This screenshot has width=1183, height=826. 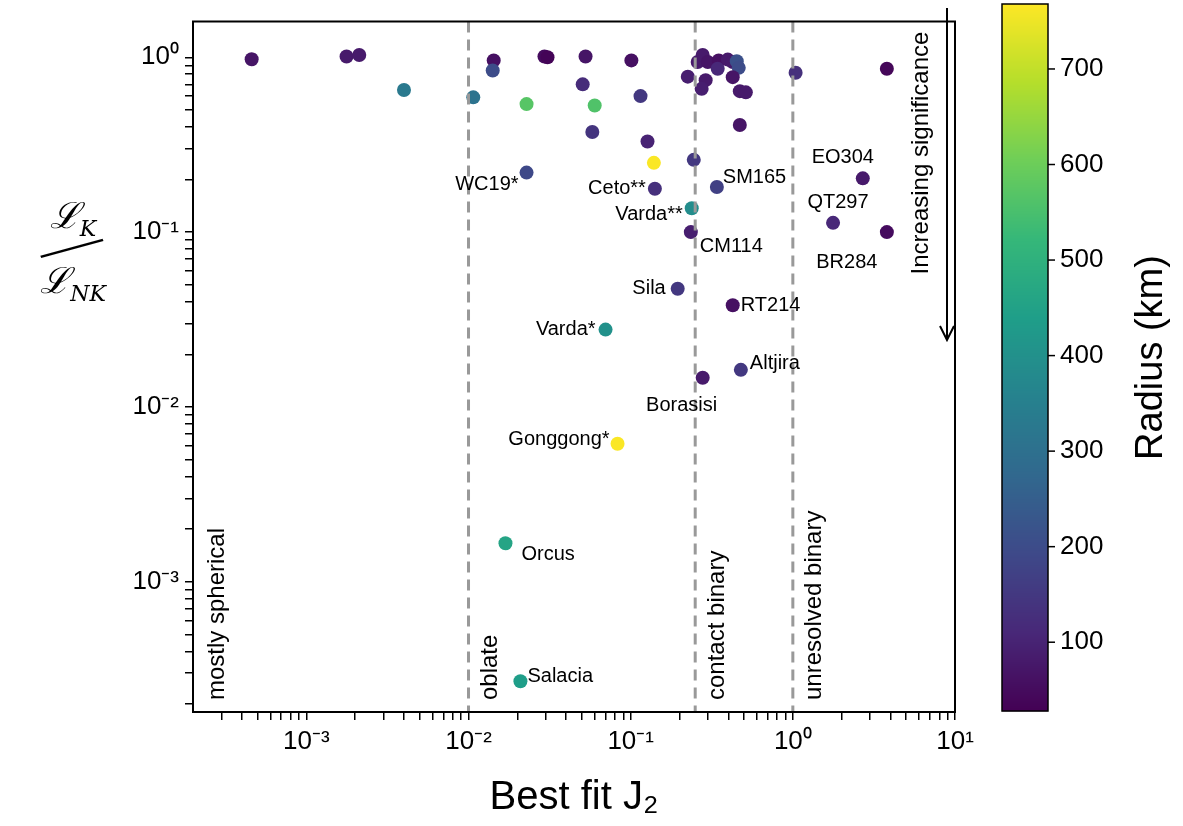 I want to click on annotation: Salacia, so click(x=560, y=674).